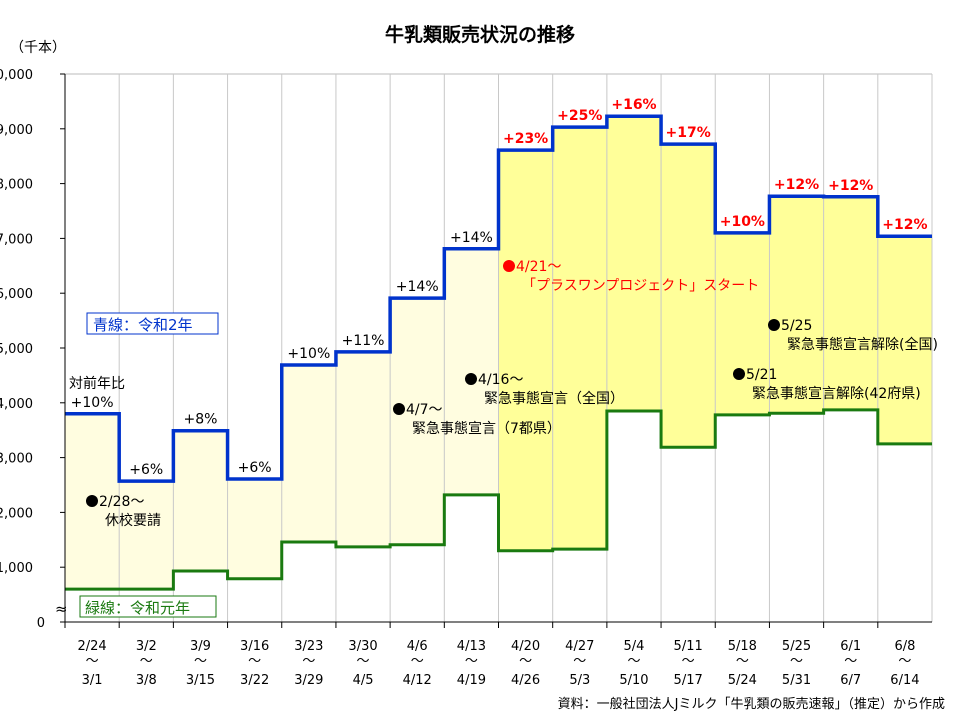 This screenshot has width=960, height=720. What do you see at coordinates (16, 239) in the screenshot?
I see `y-tick-label: 37,000` at bounding box center [16, 239].